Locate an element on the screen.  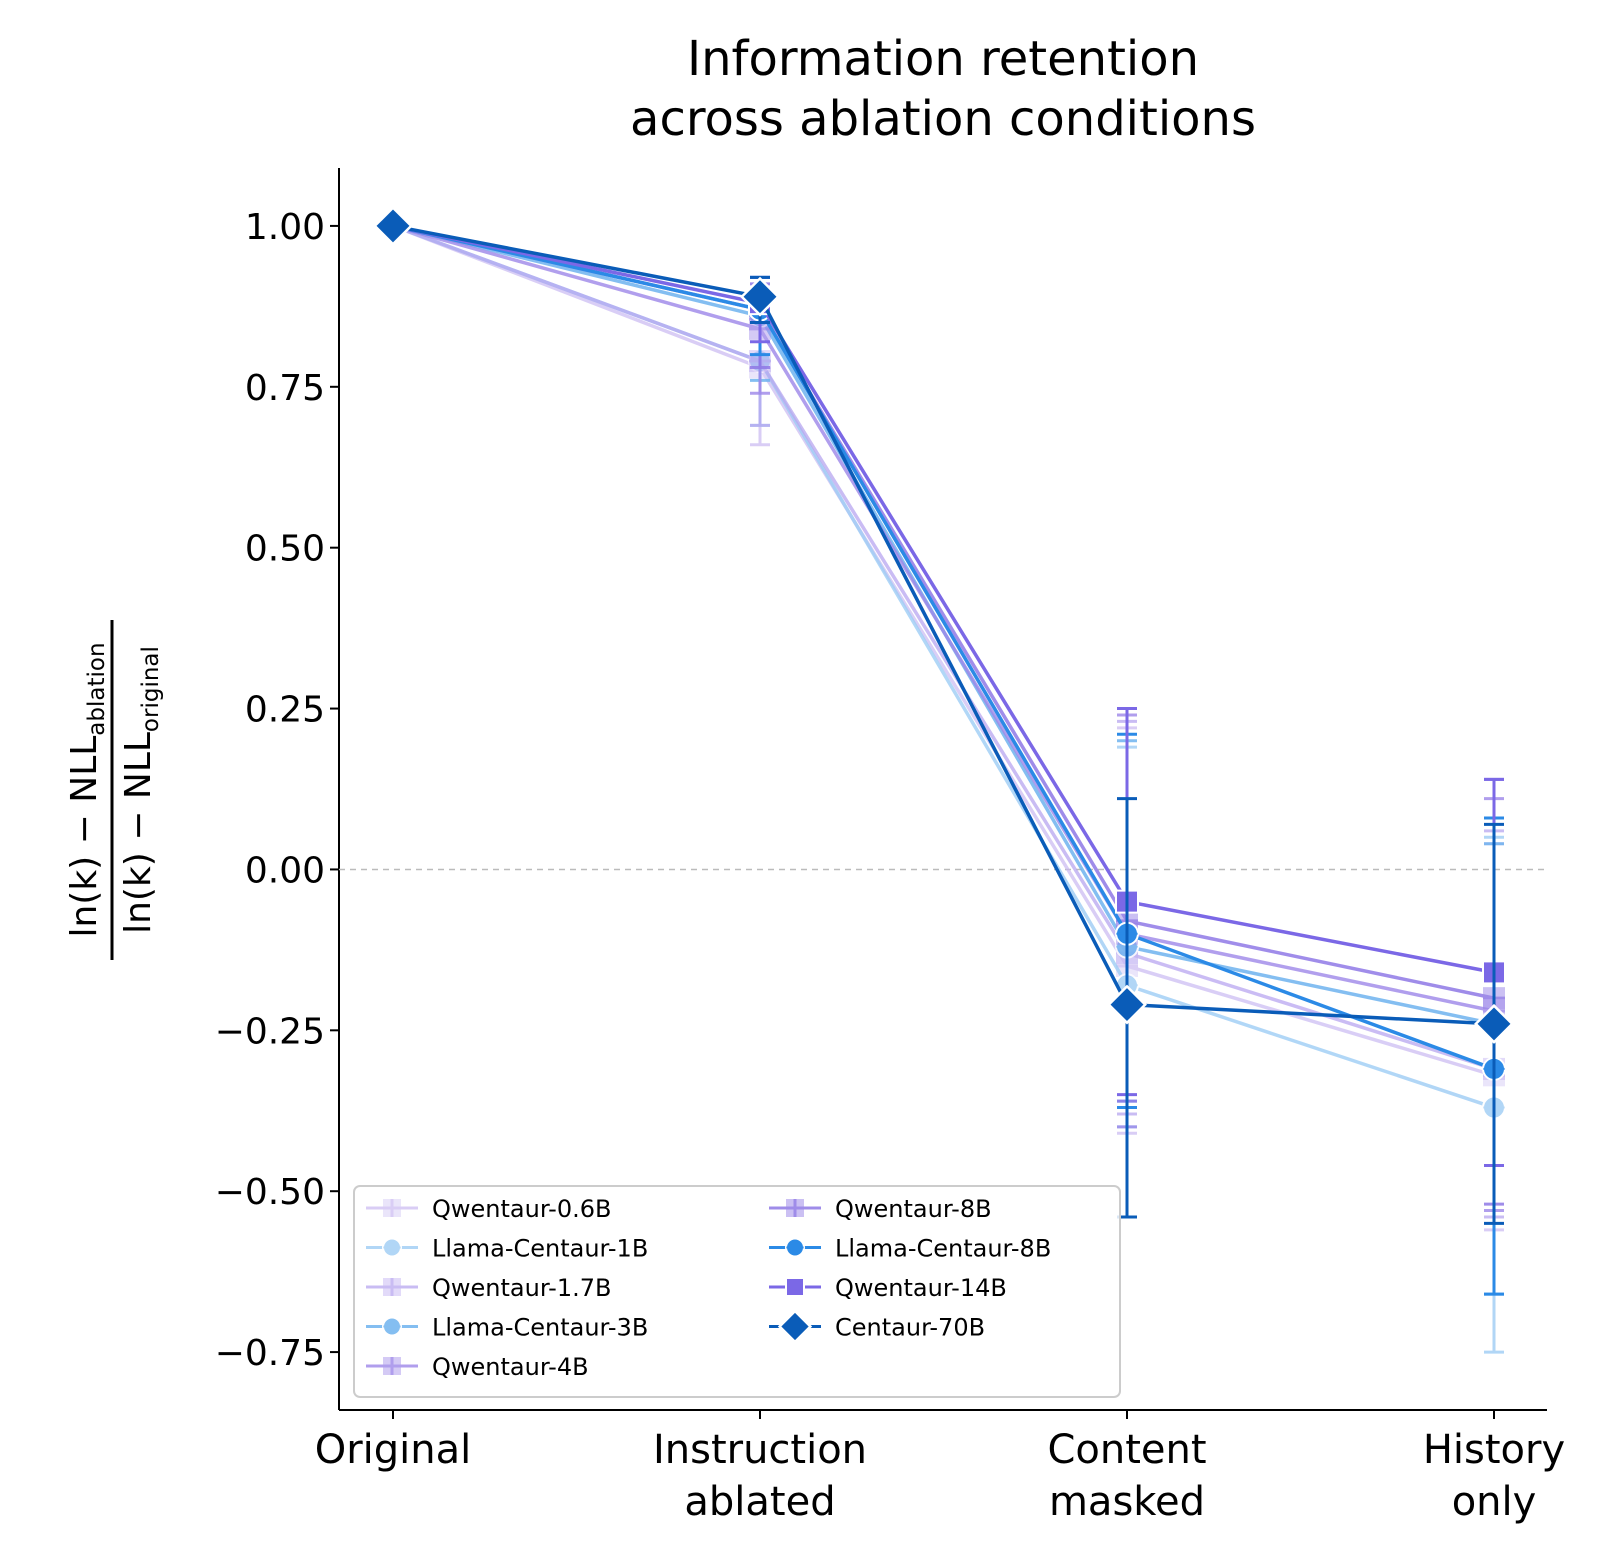
x-tick-label: masked is located at coordinates (1127, 1502).